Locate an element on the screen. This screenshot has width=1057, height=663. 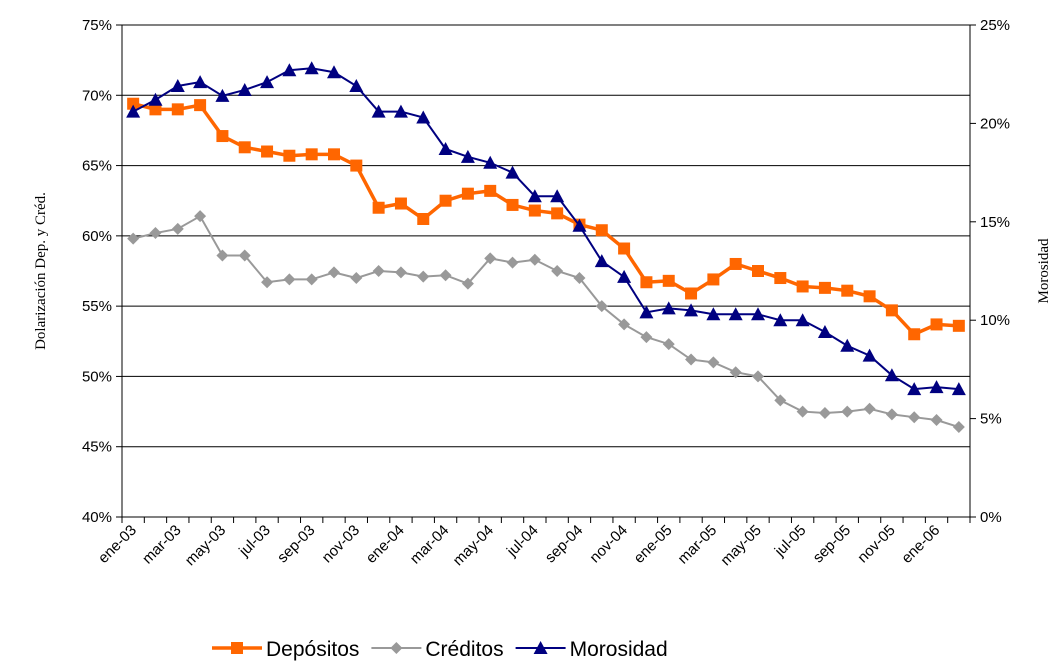
y-tick-label: 60% is located at coordinates (97, 236).